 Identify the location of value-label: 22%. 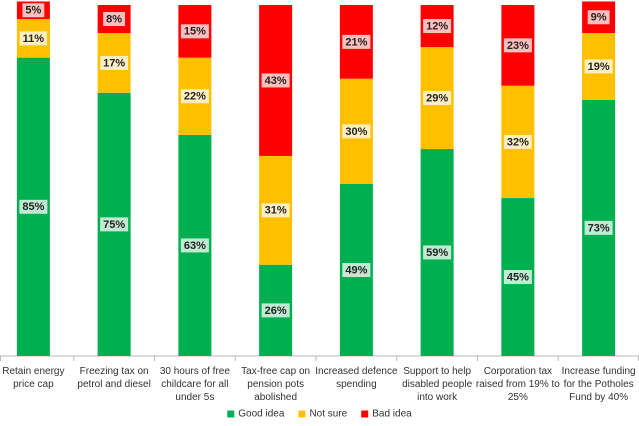
(195, 97).